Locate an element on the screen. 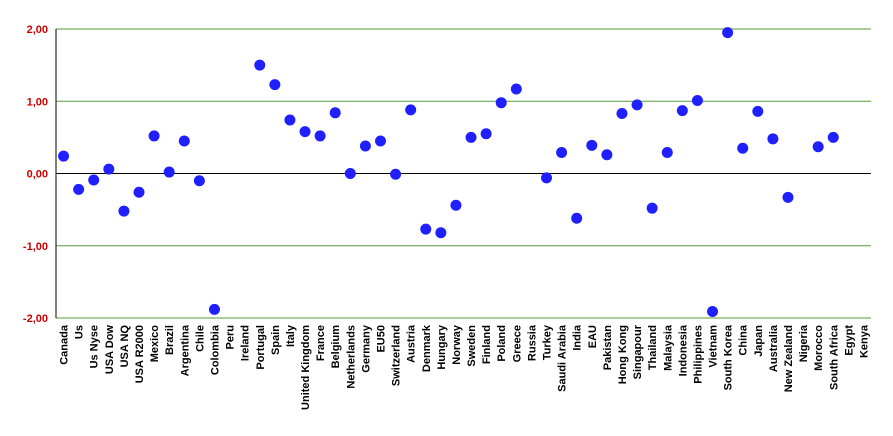 Image resolution: width=893 pixels, height=436 pixels. x-tick-label: Greece is located at coordinates (517, 343).